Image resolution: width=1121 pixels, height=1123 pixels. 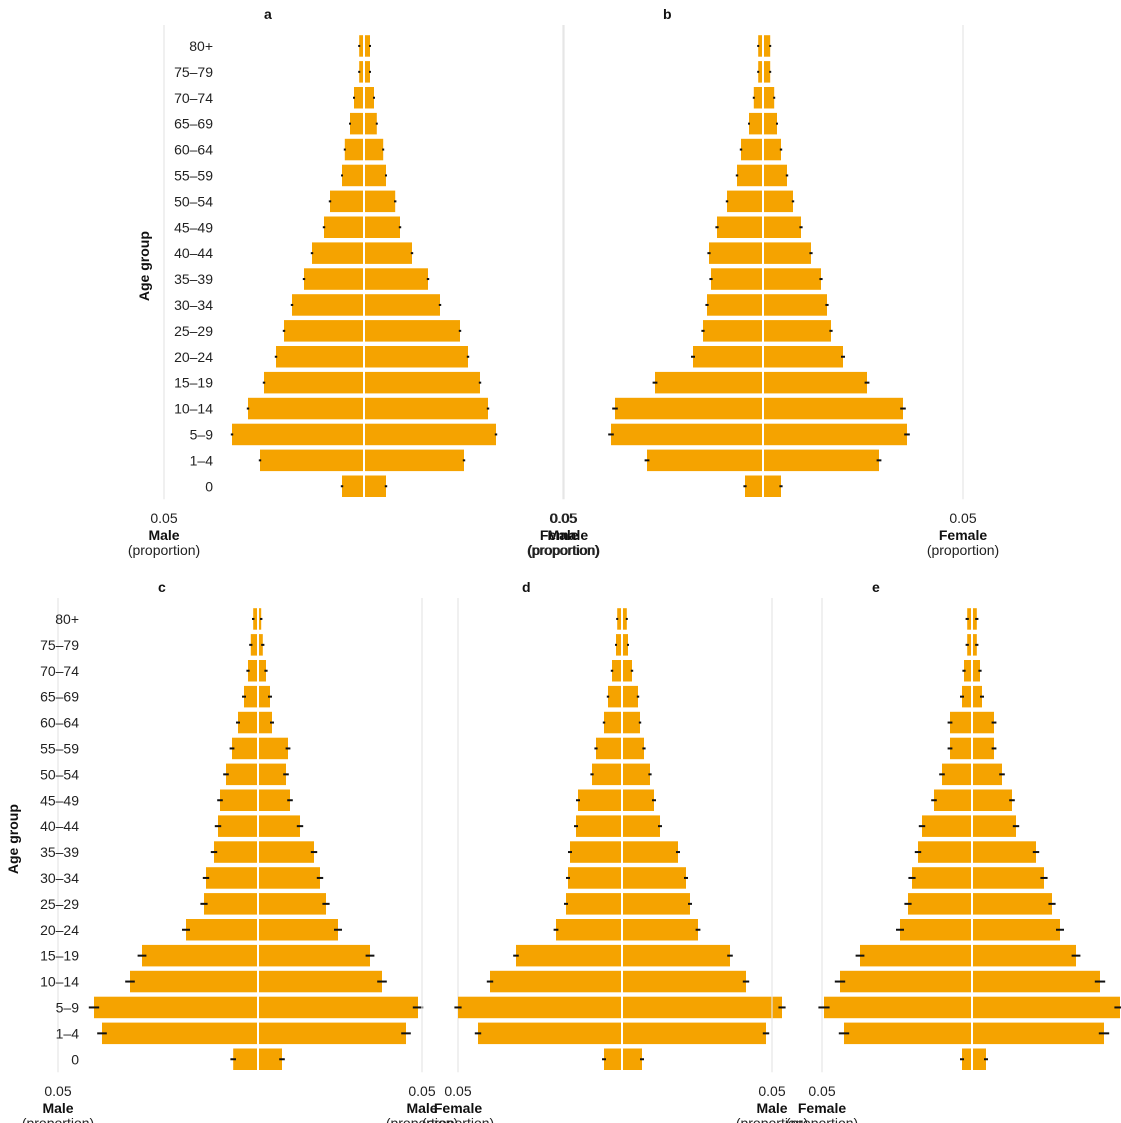 I want to click on y-tick-label: 1–4, so click(x=202, y=460).